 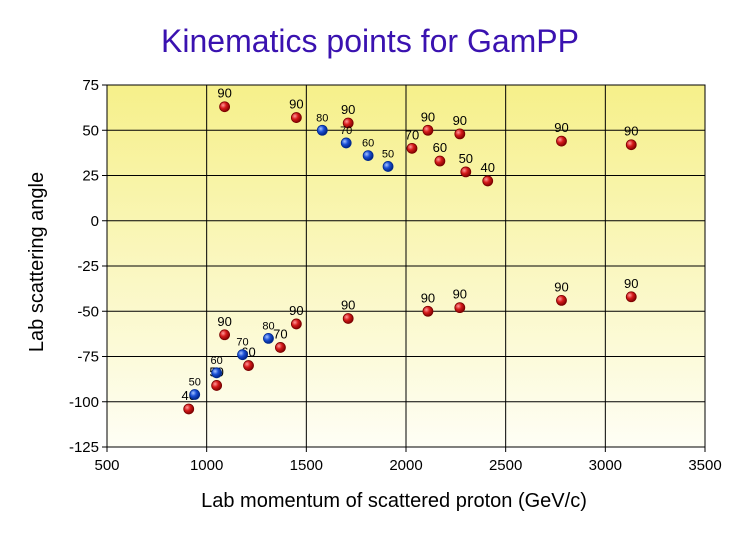 I want to click on x-axis-ticks: 500 1000 1500 2000 2500 3000 3500, so click(x=408, y=460).